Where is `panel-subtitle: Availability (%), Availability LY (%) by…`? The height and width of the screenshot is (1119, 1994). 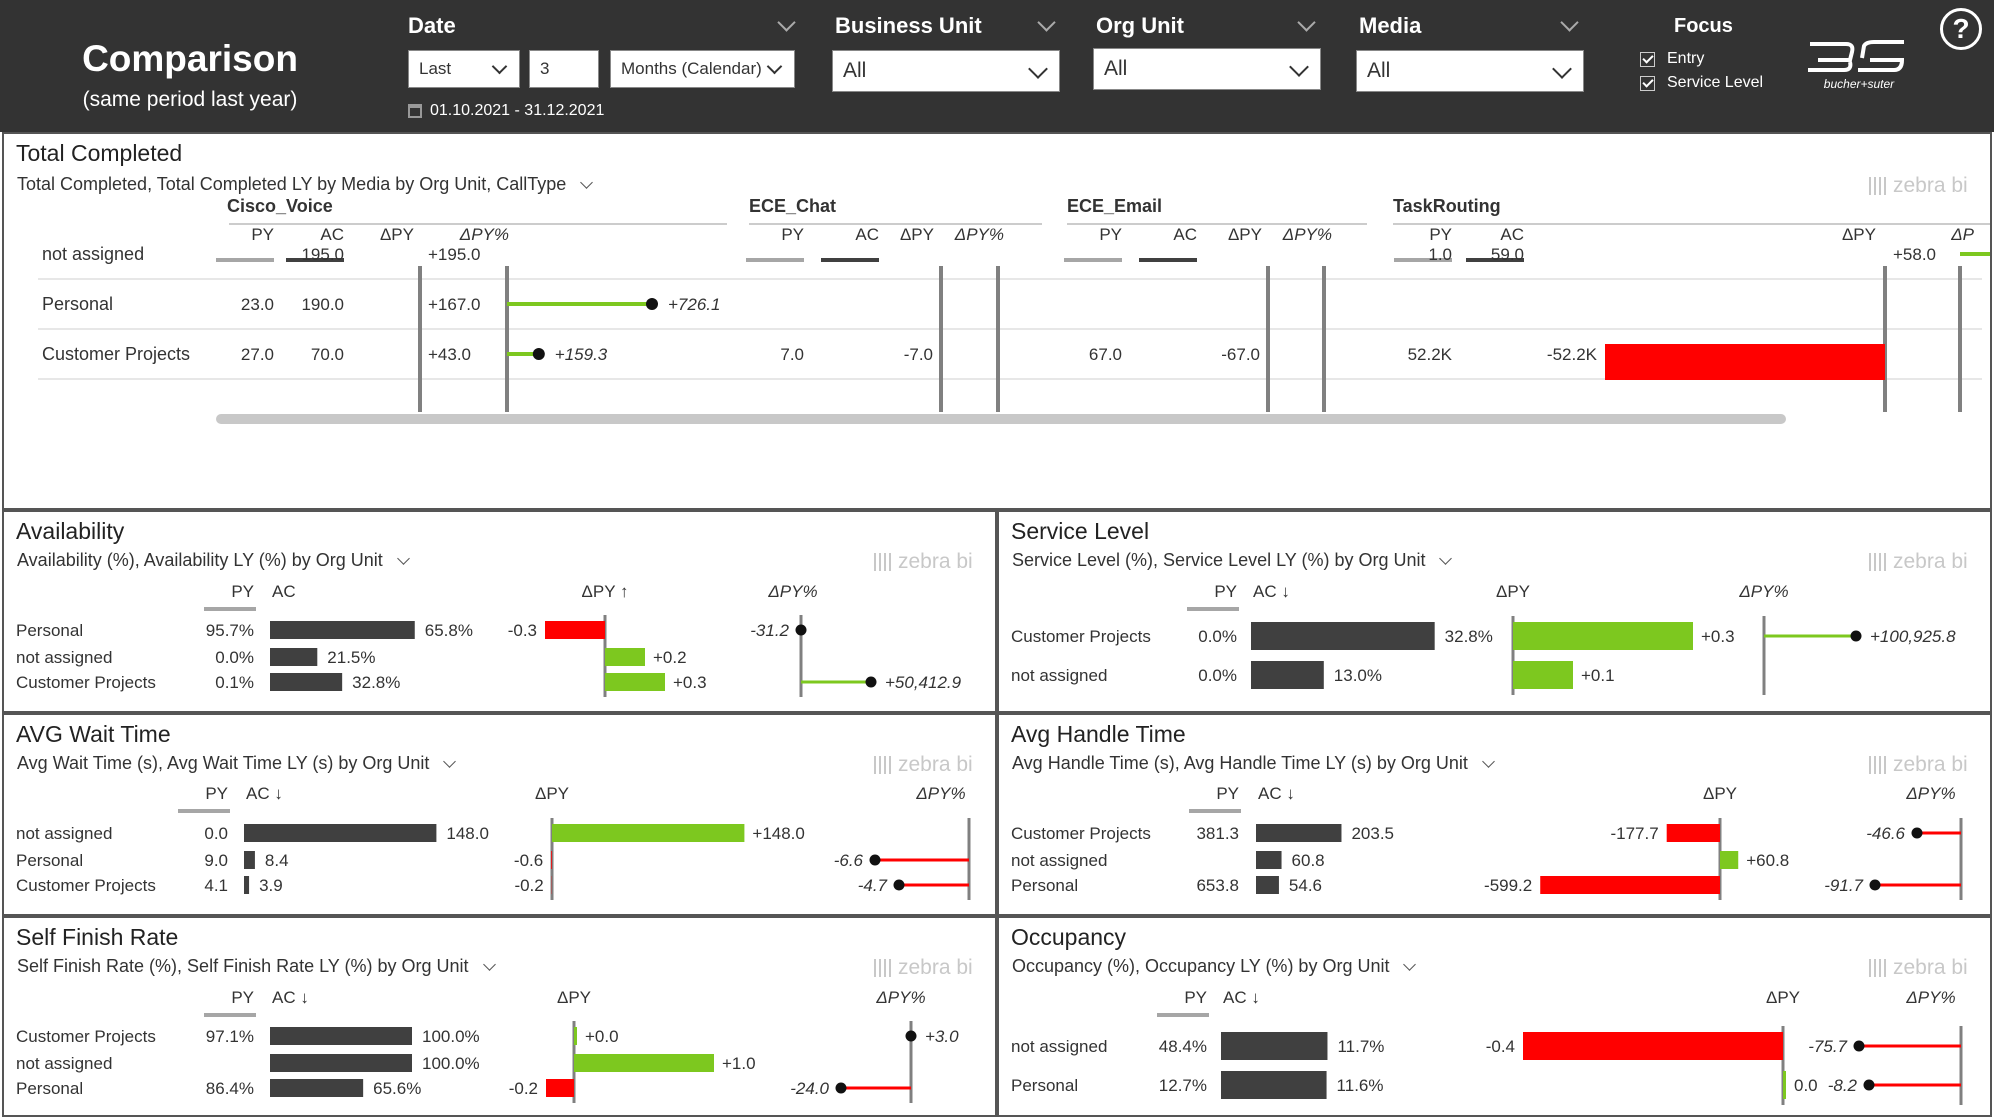
panel-subtitle: Availability (%), Availability LY (%) by… is located at coordinates (213, 560).